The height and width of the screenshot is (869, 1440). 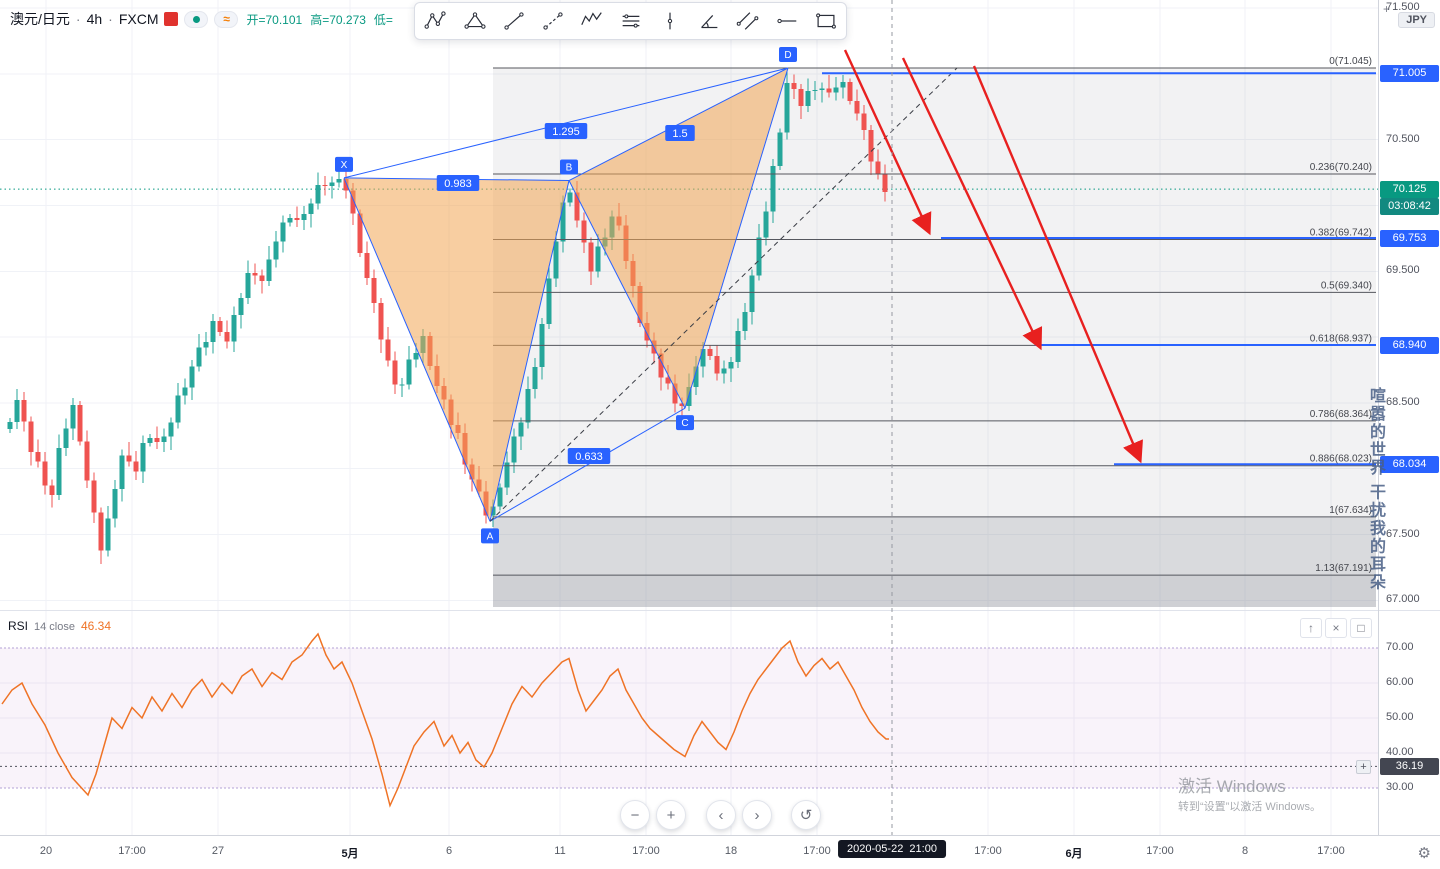 I want to click on tool-horizontal-lines-button, so click(x=630, y=21).